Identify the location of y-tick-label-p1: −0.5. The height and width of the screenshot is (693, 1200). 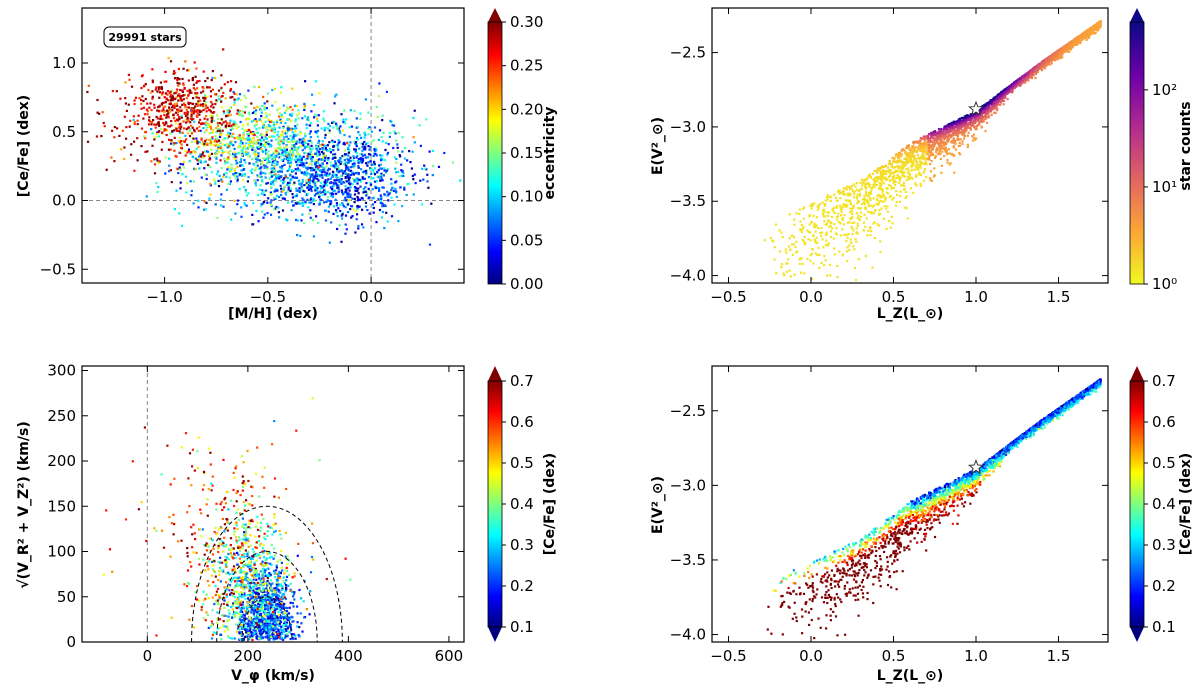
(58, 269).